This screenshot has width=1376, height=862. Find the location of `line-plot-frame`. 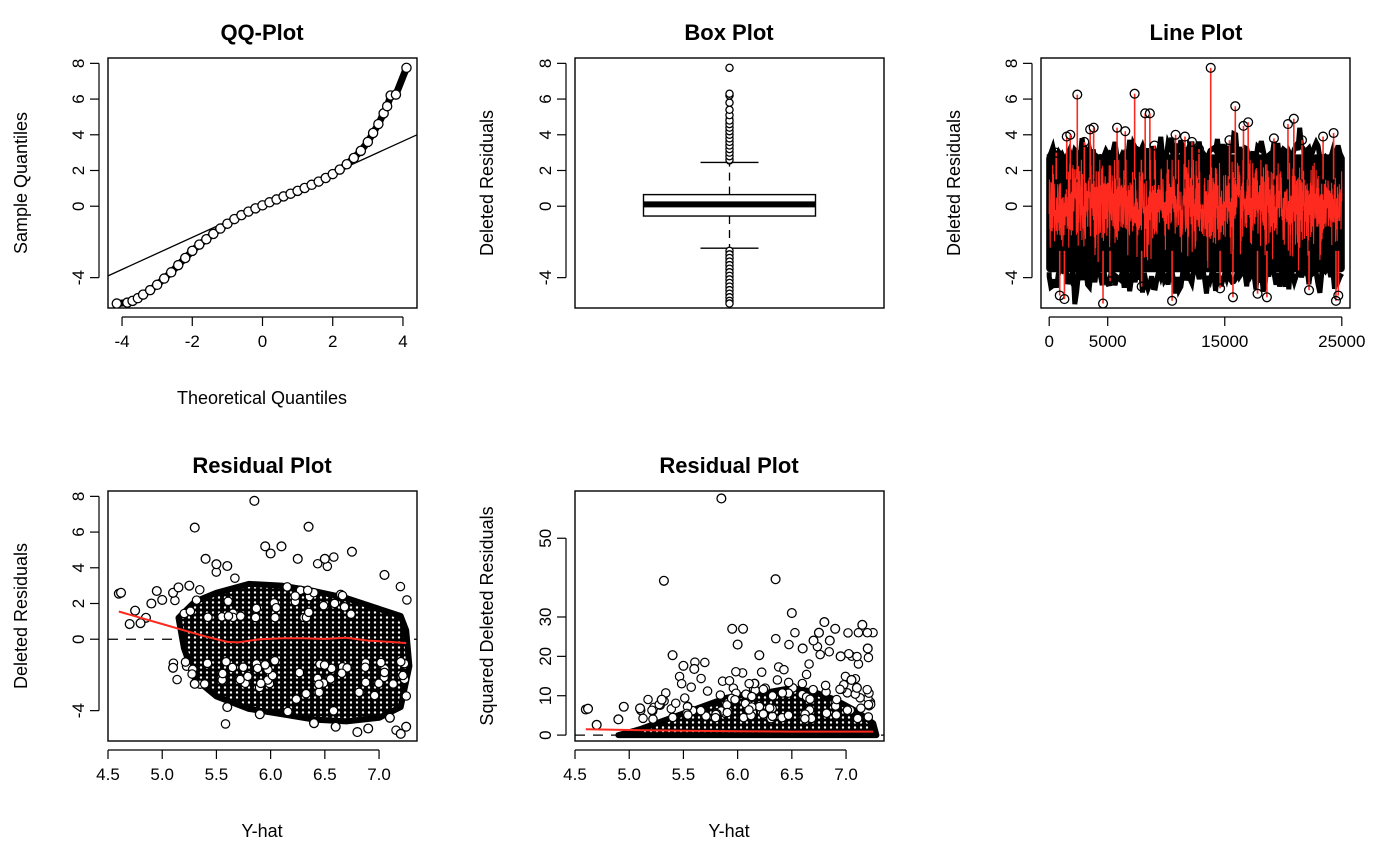

line-plot-frame is located at coordinates (1195, 183).